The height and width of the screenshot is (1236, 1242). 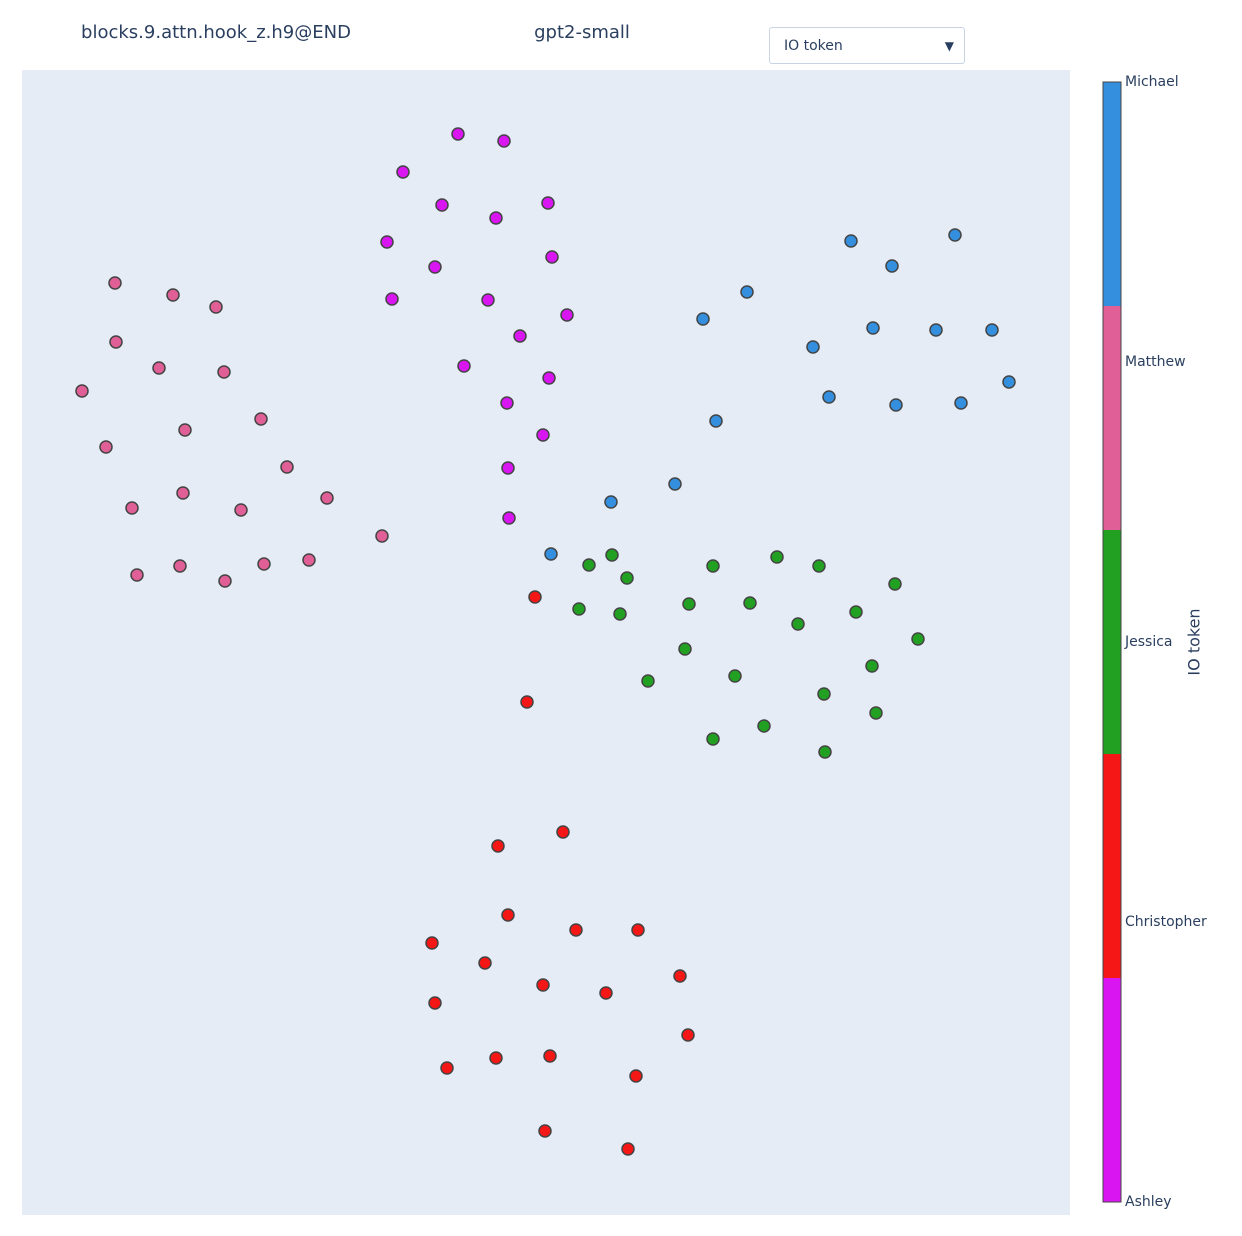 What do you see at coordinates (1194, 641) in the screenshot?
I see `colorbar-title: IO token` at bounding box center [1194, 641].